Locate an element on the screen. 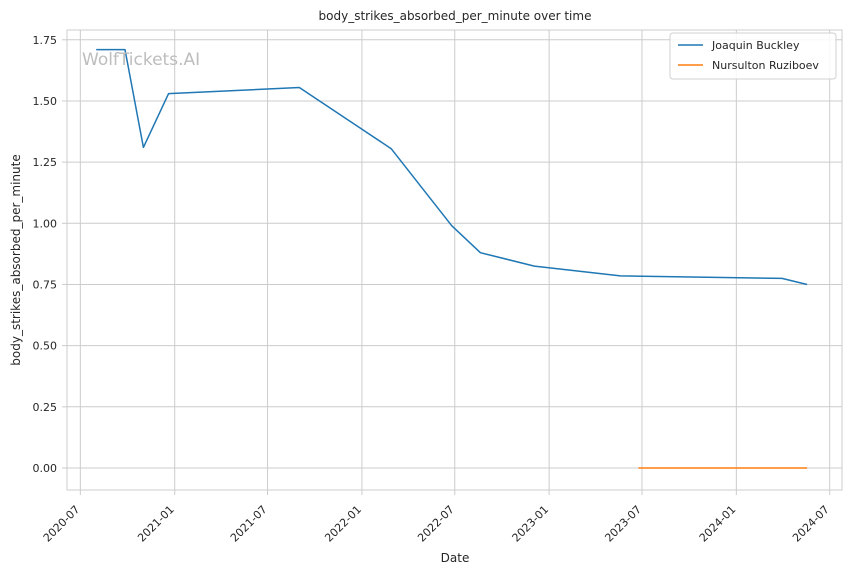 The image size is (866, 575). legend-box is located at coordinates (753, 56).